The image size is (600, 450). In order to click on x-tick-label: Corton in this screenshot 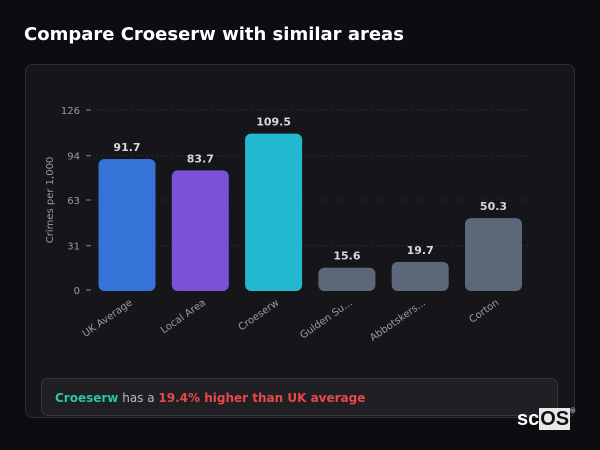, I will do `click(484, 311)`.